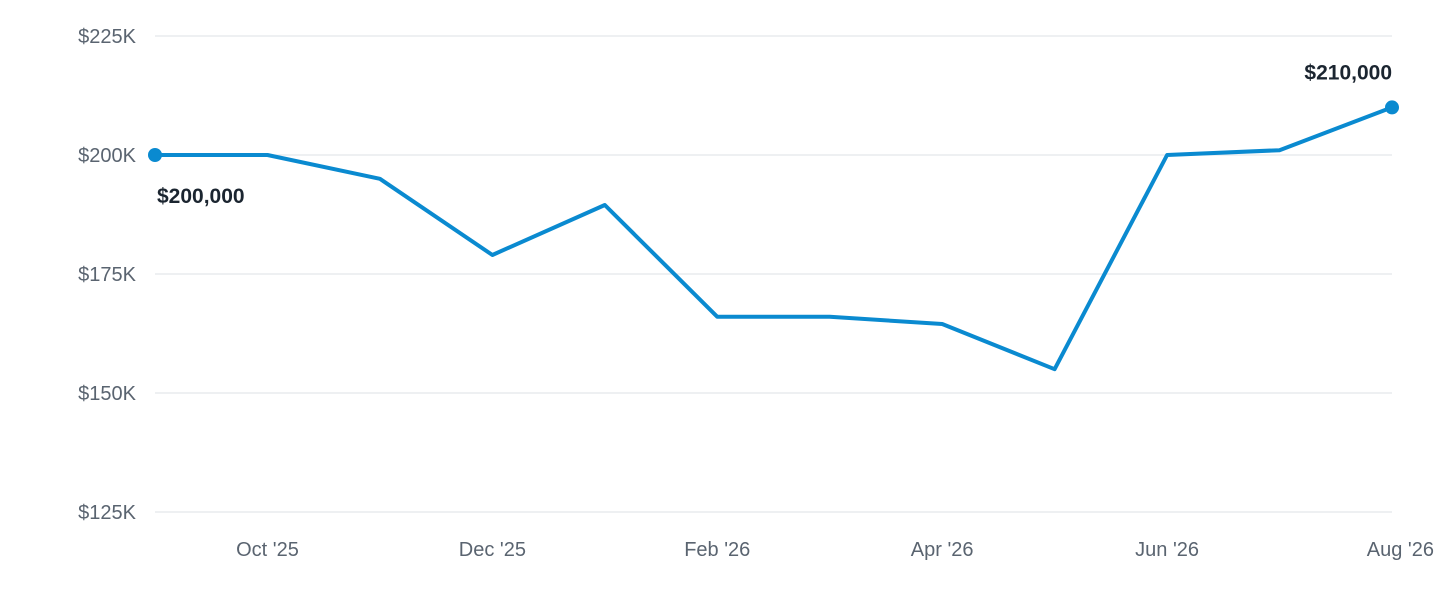 The width and height of the screenshot is (1440, 600). What do you see at coordinates (107, 394) in the screenshot?
I see `y-tick-label: $150K` at bounding box center [107, 394].